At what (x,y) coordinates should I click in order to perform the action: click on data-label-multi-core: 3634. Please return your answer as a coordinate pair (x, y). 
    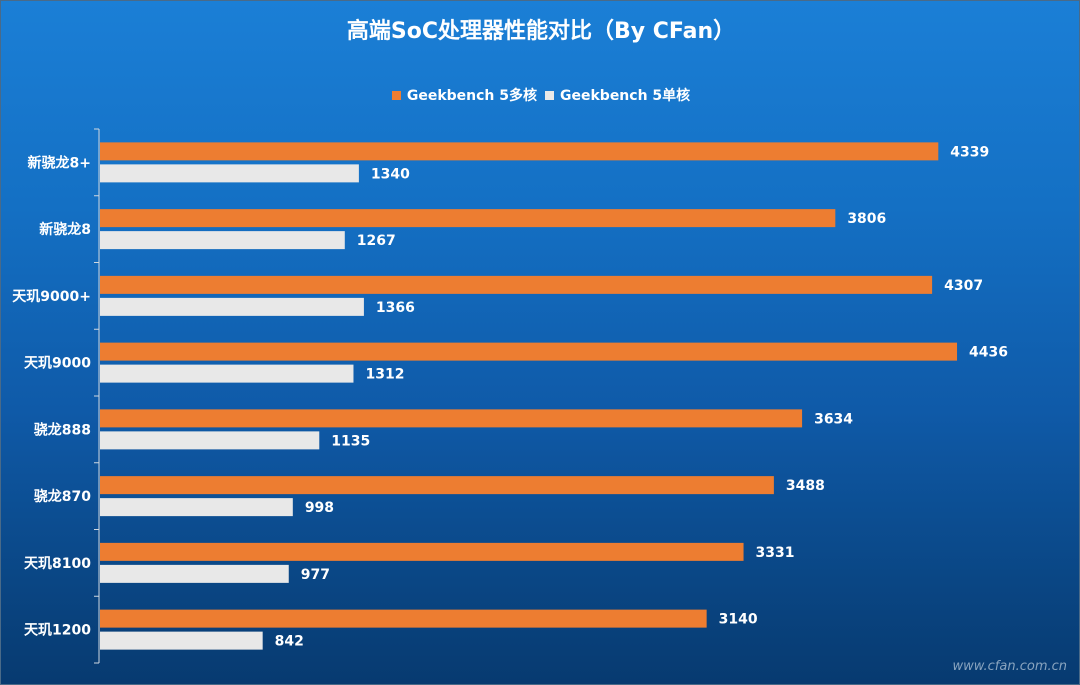
    Looking at the image, I should click on (833, 419).